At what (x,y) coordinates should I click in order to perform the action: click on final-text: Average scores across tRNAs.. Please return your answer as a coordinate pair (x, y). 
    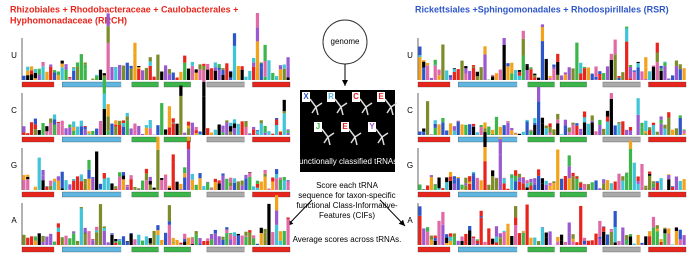
    Looking at the image, I should click on (347, 239).